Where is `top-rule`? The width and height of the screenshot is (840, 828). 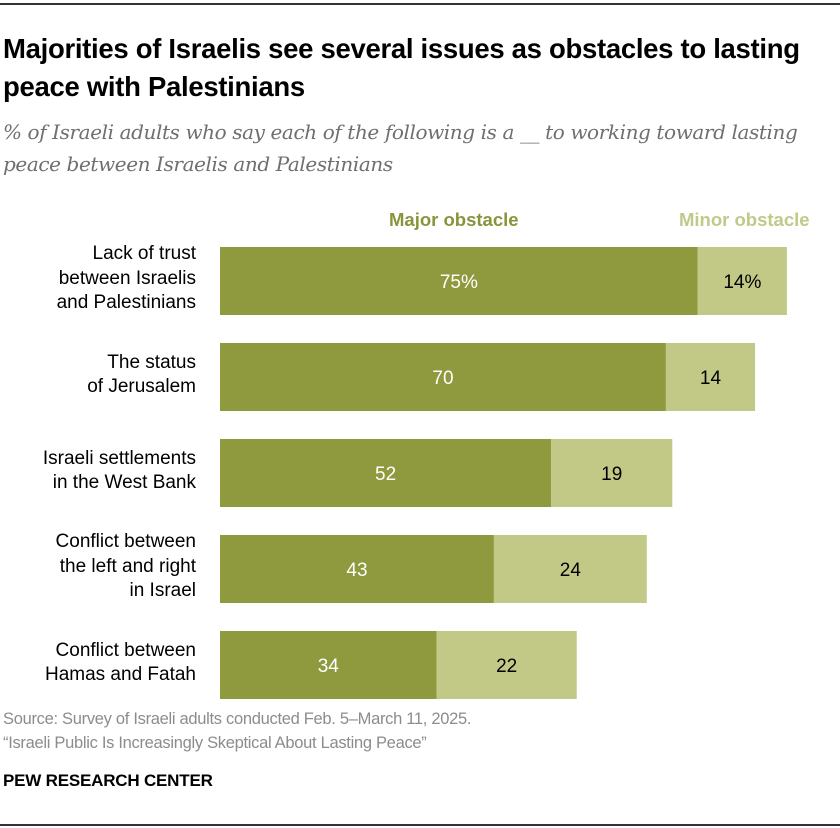
top-rule is located at coordinates (420, 4).